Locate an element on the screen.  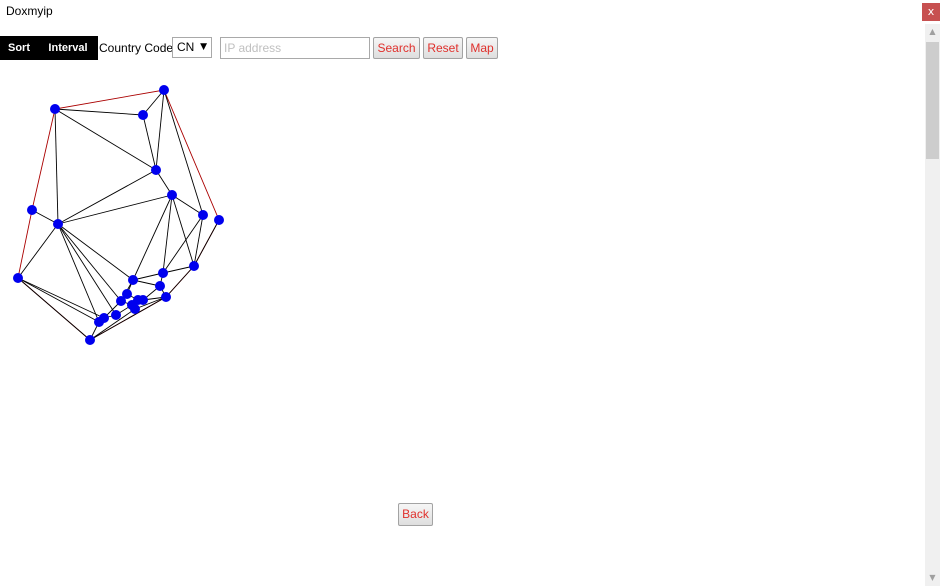
window-title: Doxmyip is located at coordinates (29, 11).